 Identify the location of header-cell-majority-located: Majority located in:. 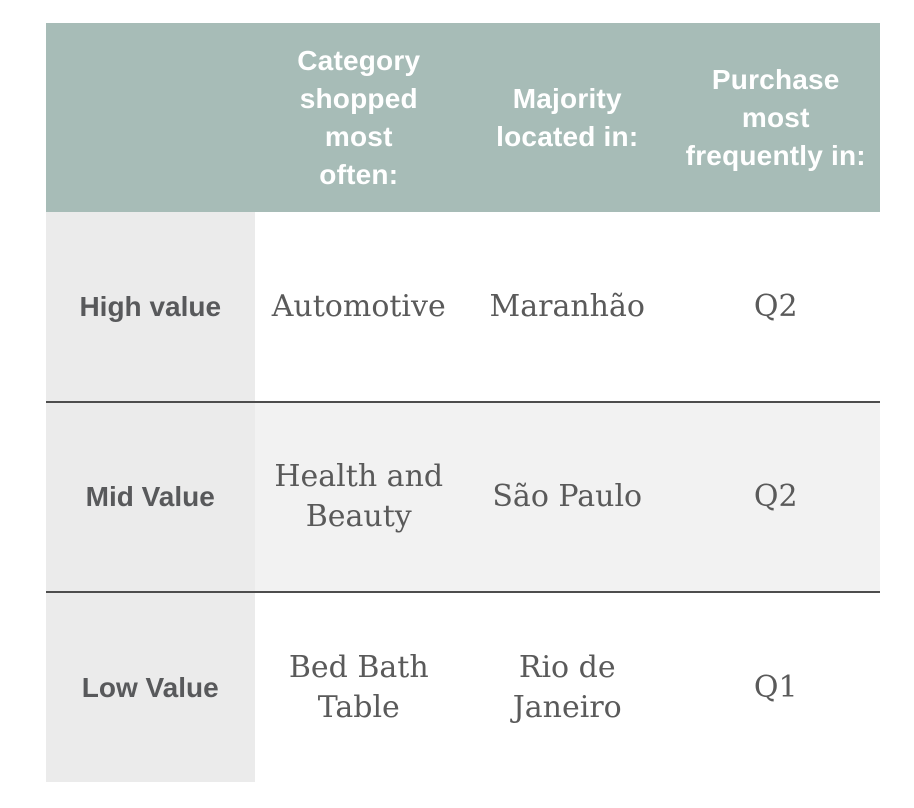
(567, 117).